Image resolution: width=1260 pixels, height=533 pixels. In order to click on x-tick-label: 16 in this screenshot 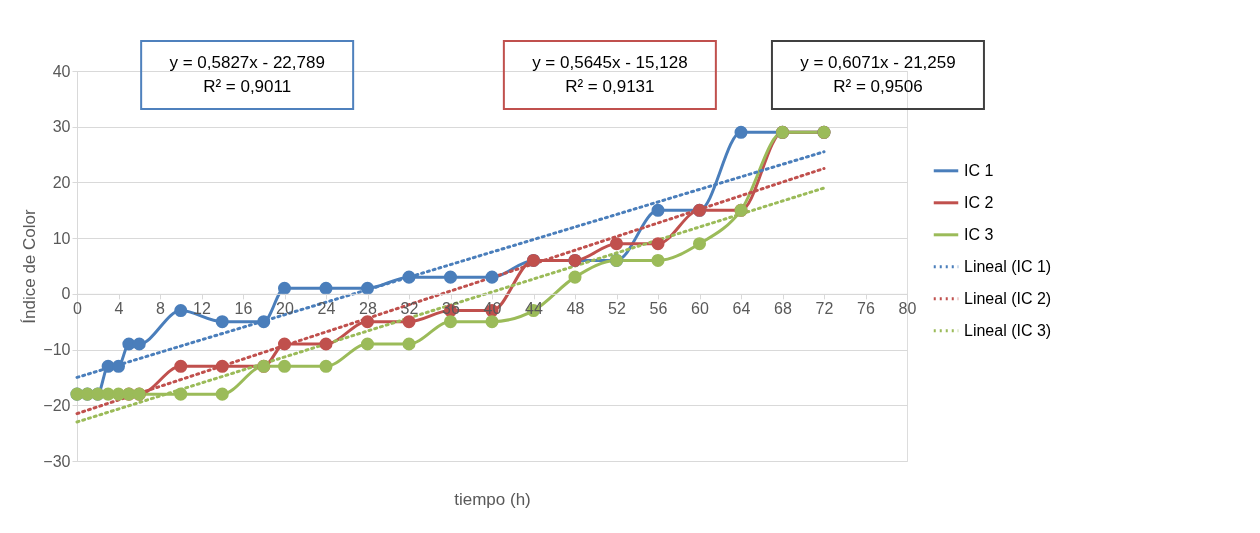, I will do `click(243, 309)`.